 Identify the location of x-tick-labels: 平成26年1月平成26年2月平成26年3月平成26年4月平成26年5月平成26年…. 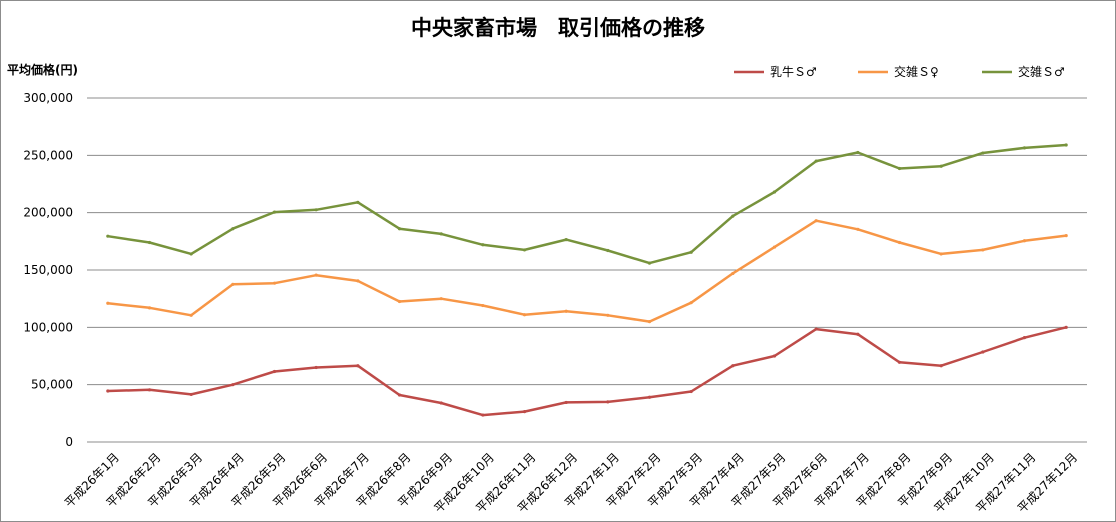
(571, 482).